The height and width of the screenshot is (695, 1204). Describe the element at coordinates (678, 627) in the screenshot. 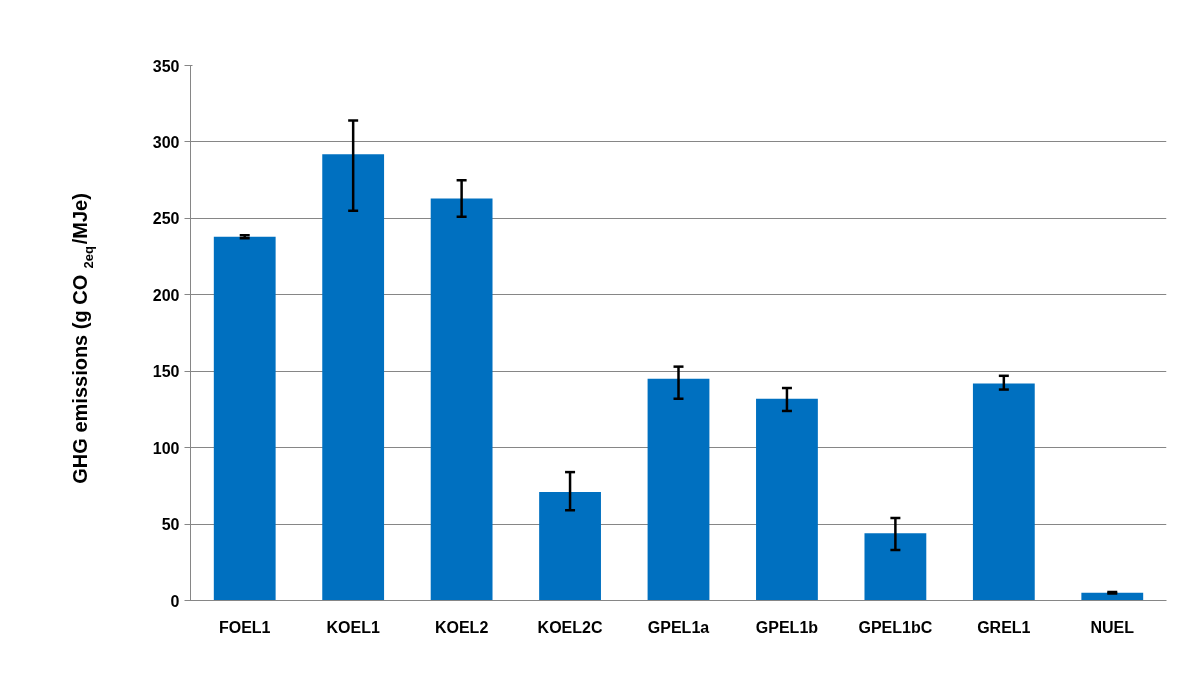

I see `x-tick-label: GPEL1a` at that location.